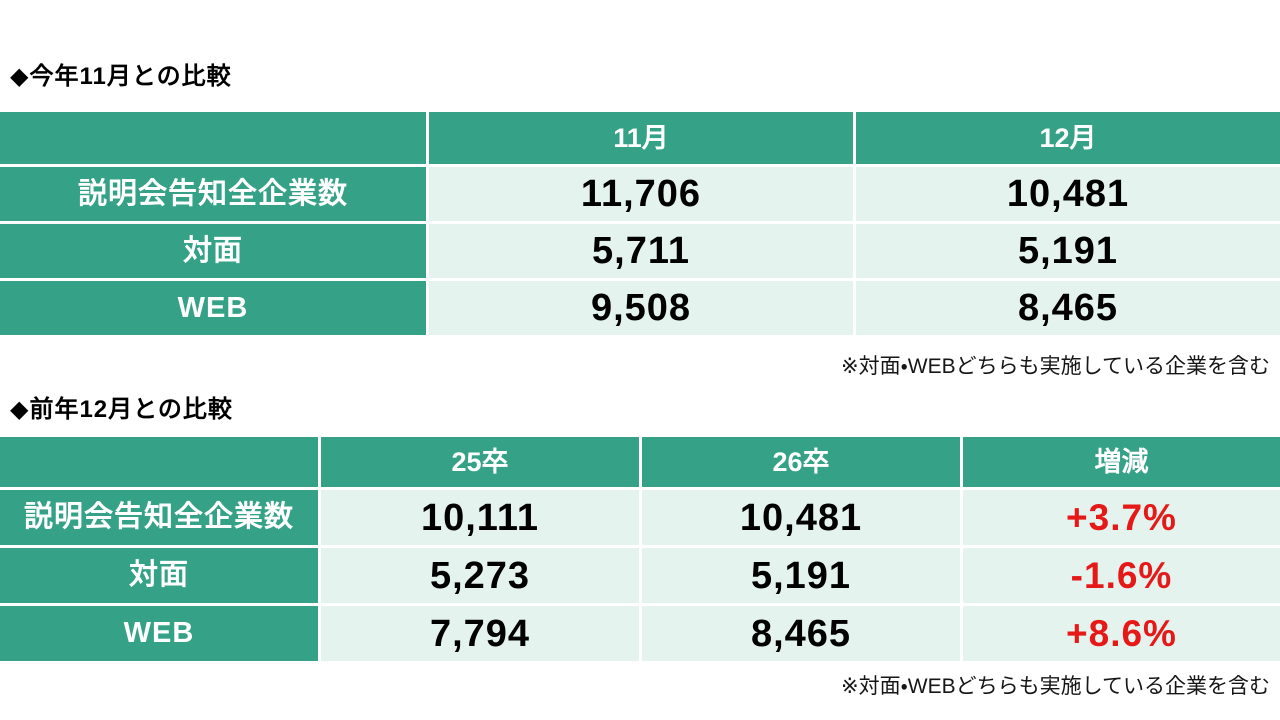  I want to click on value-cell: 5,273, so click(480, 575).